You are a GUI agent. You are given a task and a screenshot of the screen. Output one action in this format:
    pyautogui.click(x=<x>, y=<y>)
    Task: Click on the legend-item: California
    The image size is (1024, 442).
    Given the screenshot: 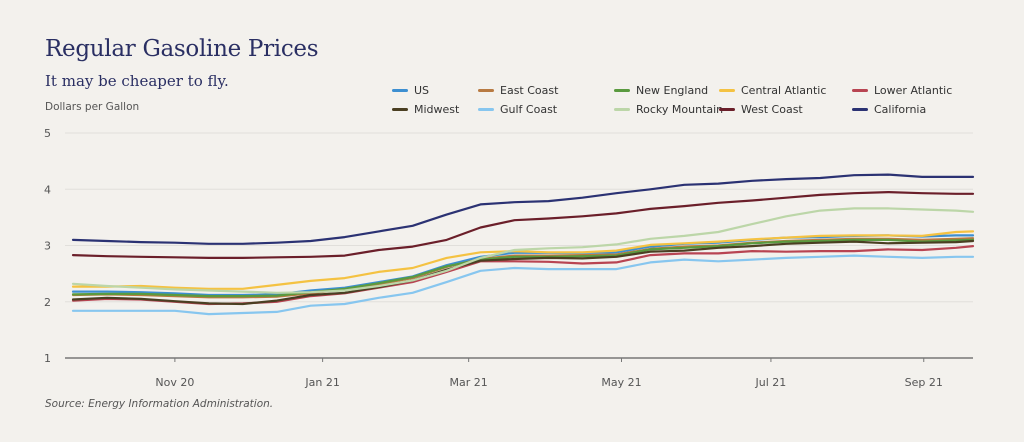 What is the action you would take?
    pyautogui.click(x=889, y=109)
    